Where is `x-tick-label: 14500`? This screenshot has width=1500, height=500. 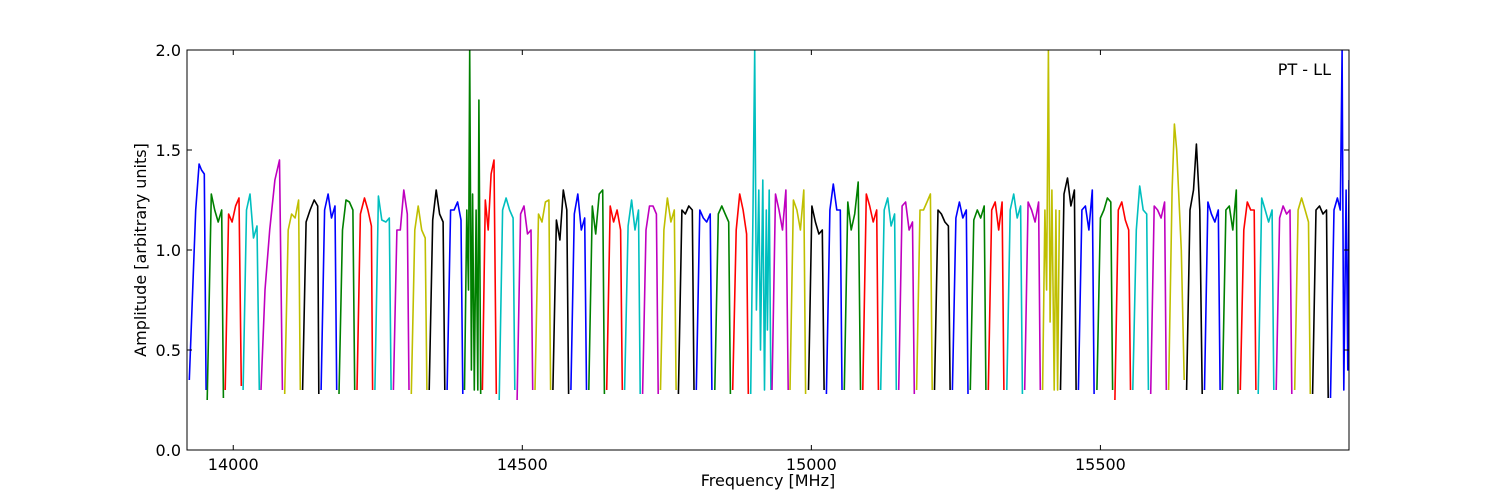
x-tick-label: 14500 is located at coordinates (522, 464).